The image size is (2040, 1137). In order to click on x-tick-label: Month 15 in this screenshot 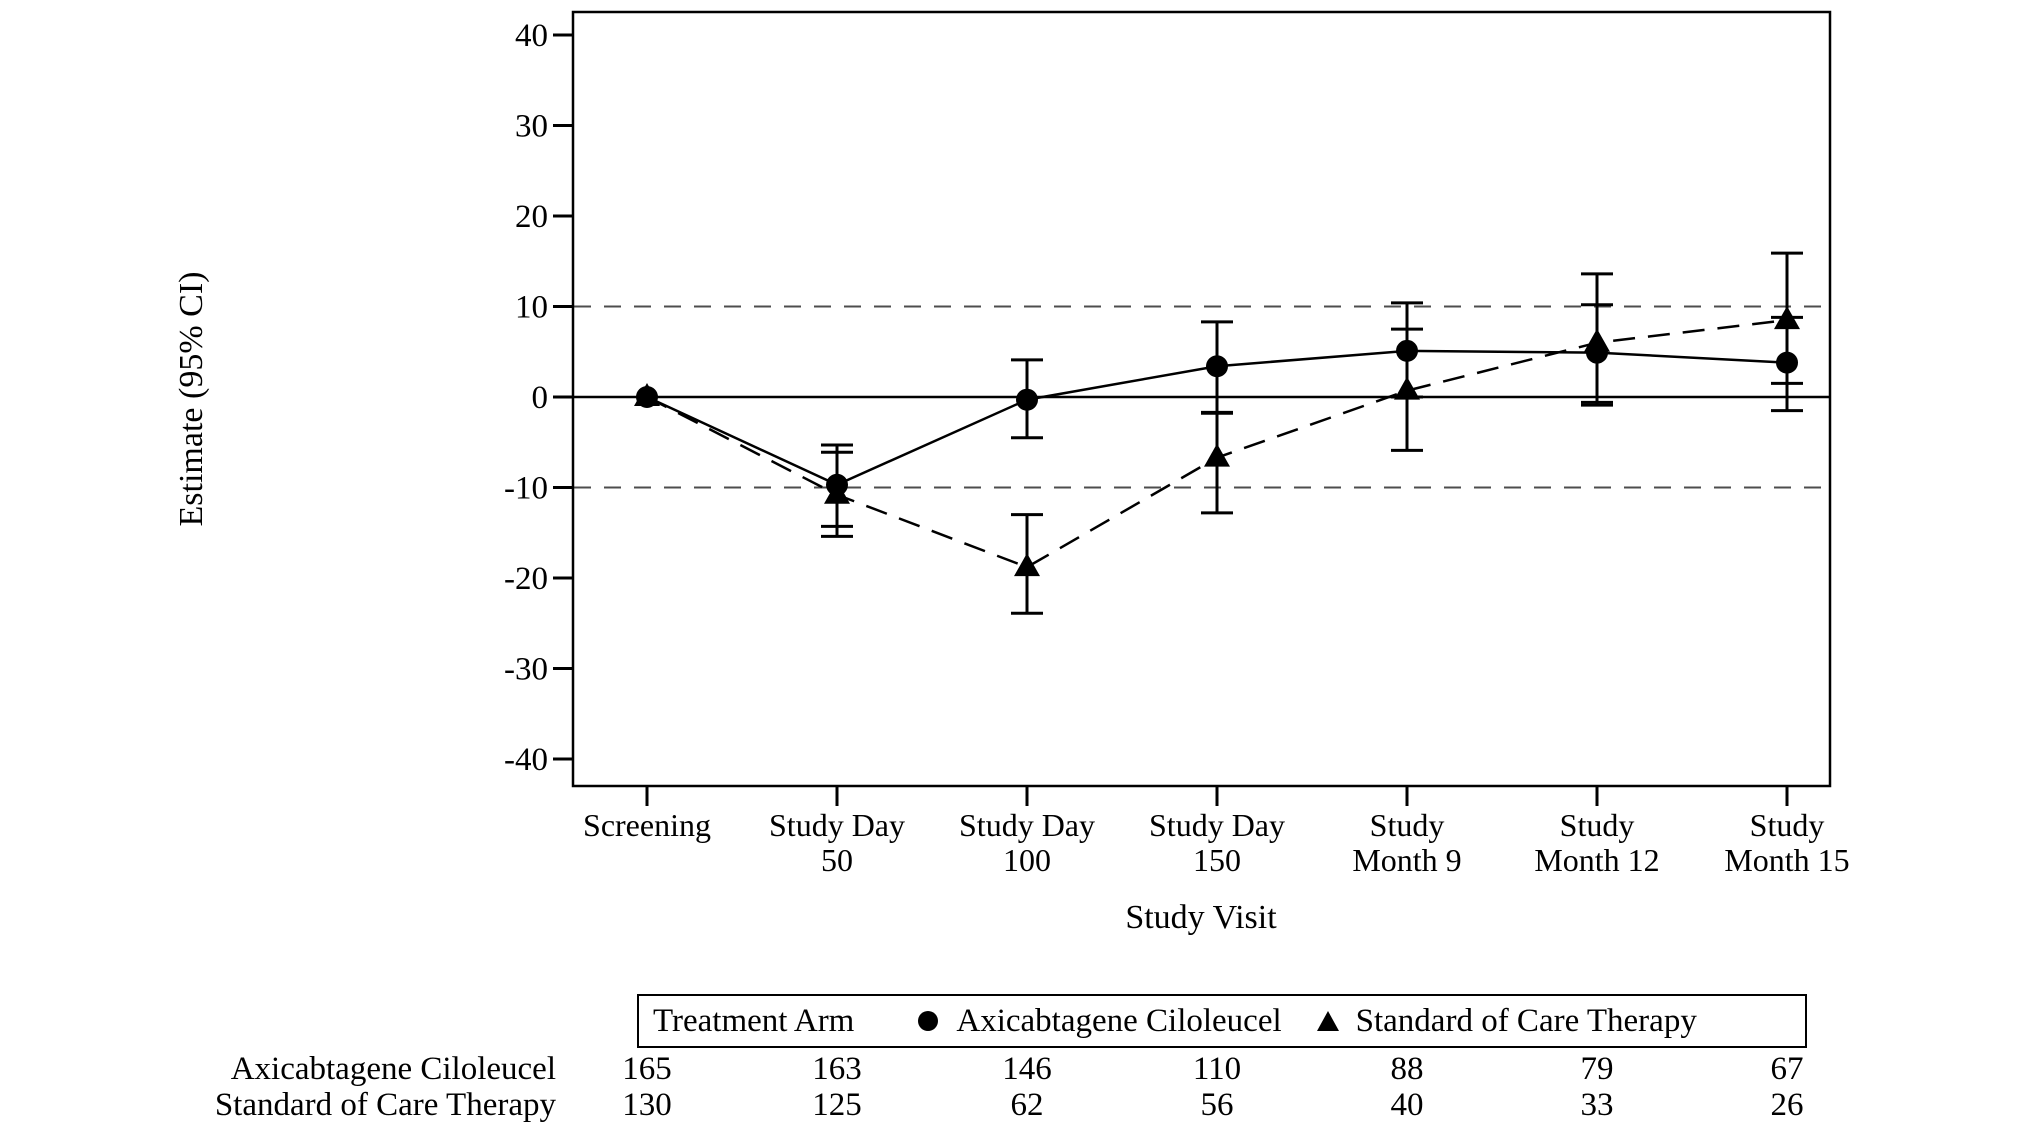, I will do `click(1786, 860)`.